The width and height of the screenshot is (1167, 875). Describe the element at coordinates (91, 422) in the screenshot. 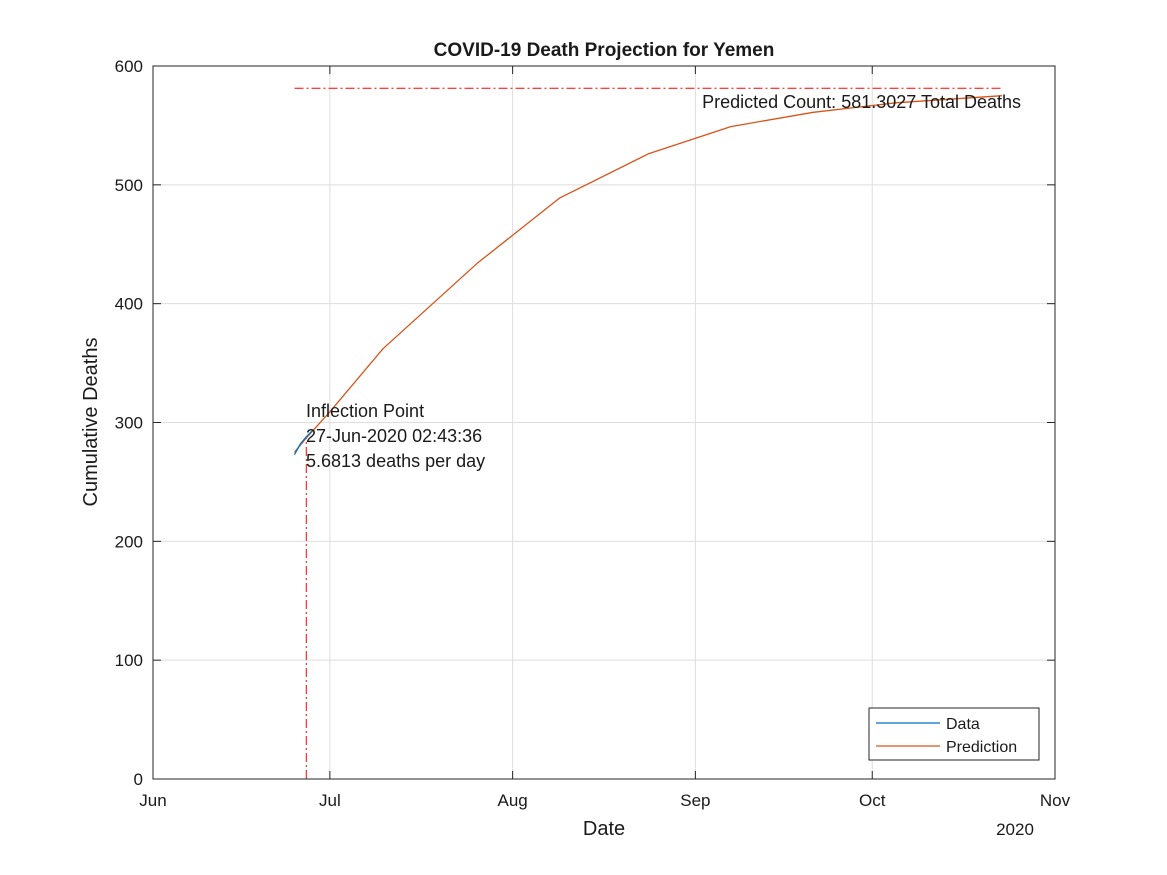

I see `y-axis-label: Cumulative Deaths` at that location.